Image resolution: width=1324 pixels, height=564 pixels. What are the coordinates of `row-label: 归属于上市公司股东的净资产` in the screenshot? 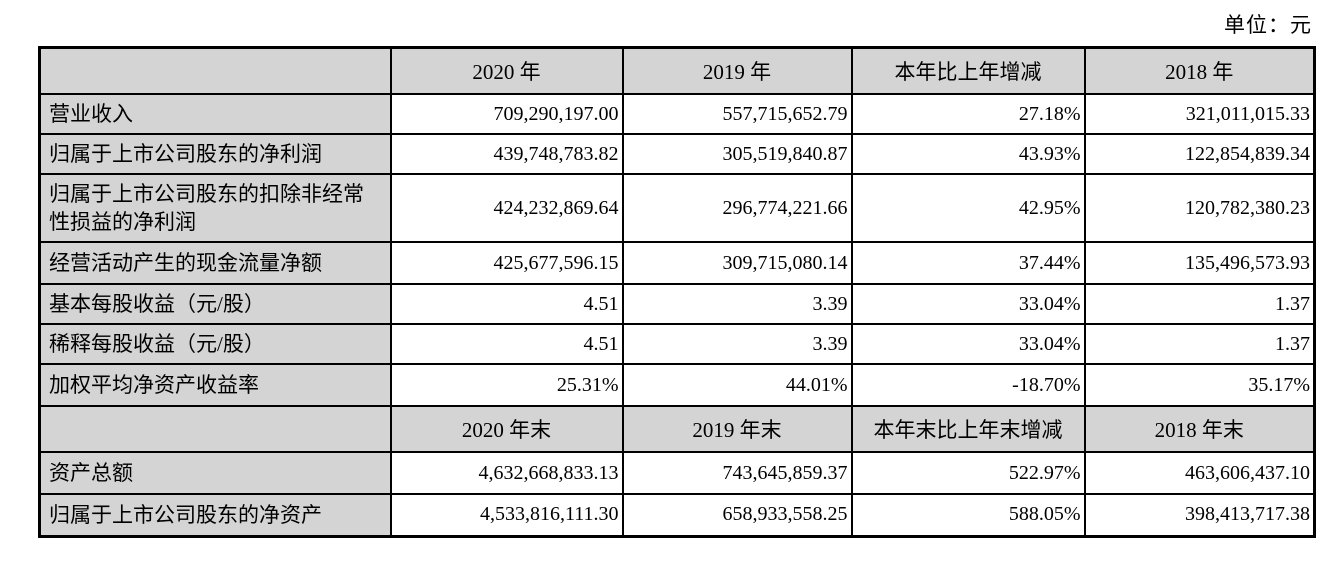 It's located at (215, 515).